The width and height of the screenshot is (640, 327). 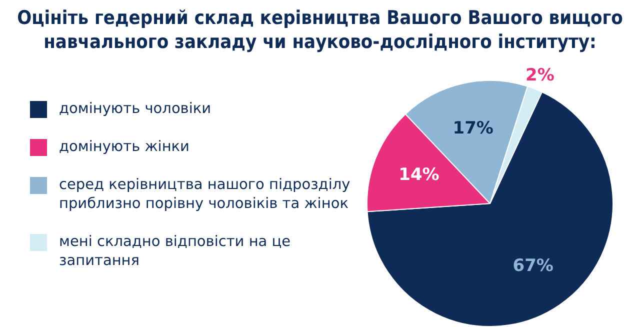 What do you see at coordinates (320, 30) in the screenshot?
I see `chart-title: Оцініть гедерний склад керівництва Вашого Вашого вищого навчального закладу чи науково-дослідного інституту:` at bounding box center [320, 30].